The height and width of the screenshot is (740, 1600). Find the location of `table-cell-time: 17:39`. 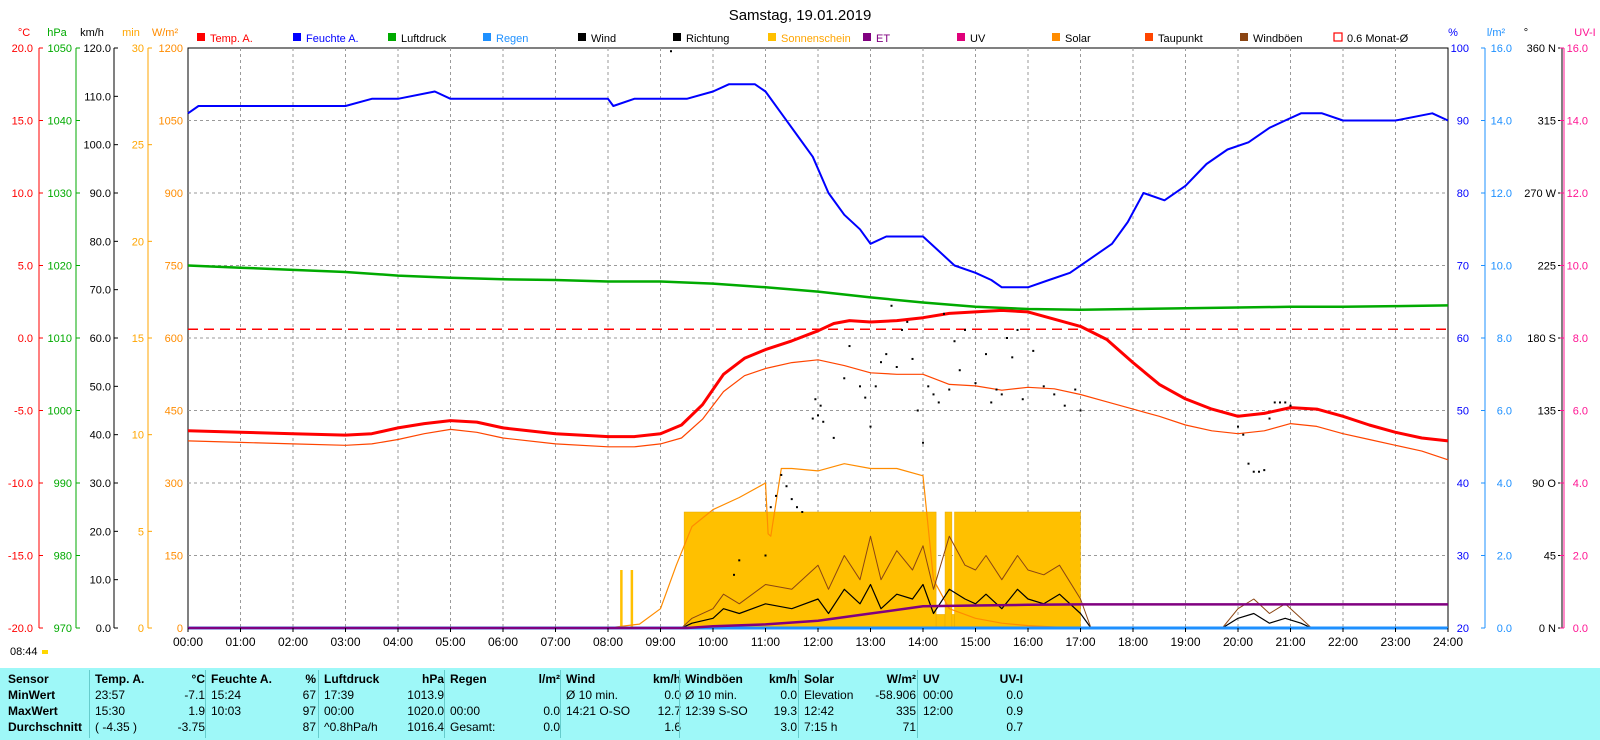

table-cell-time: 17:39 is located at coordinates (339, 695).